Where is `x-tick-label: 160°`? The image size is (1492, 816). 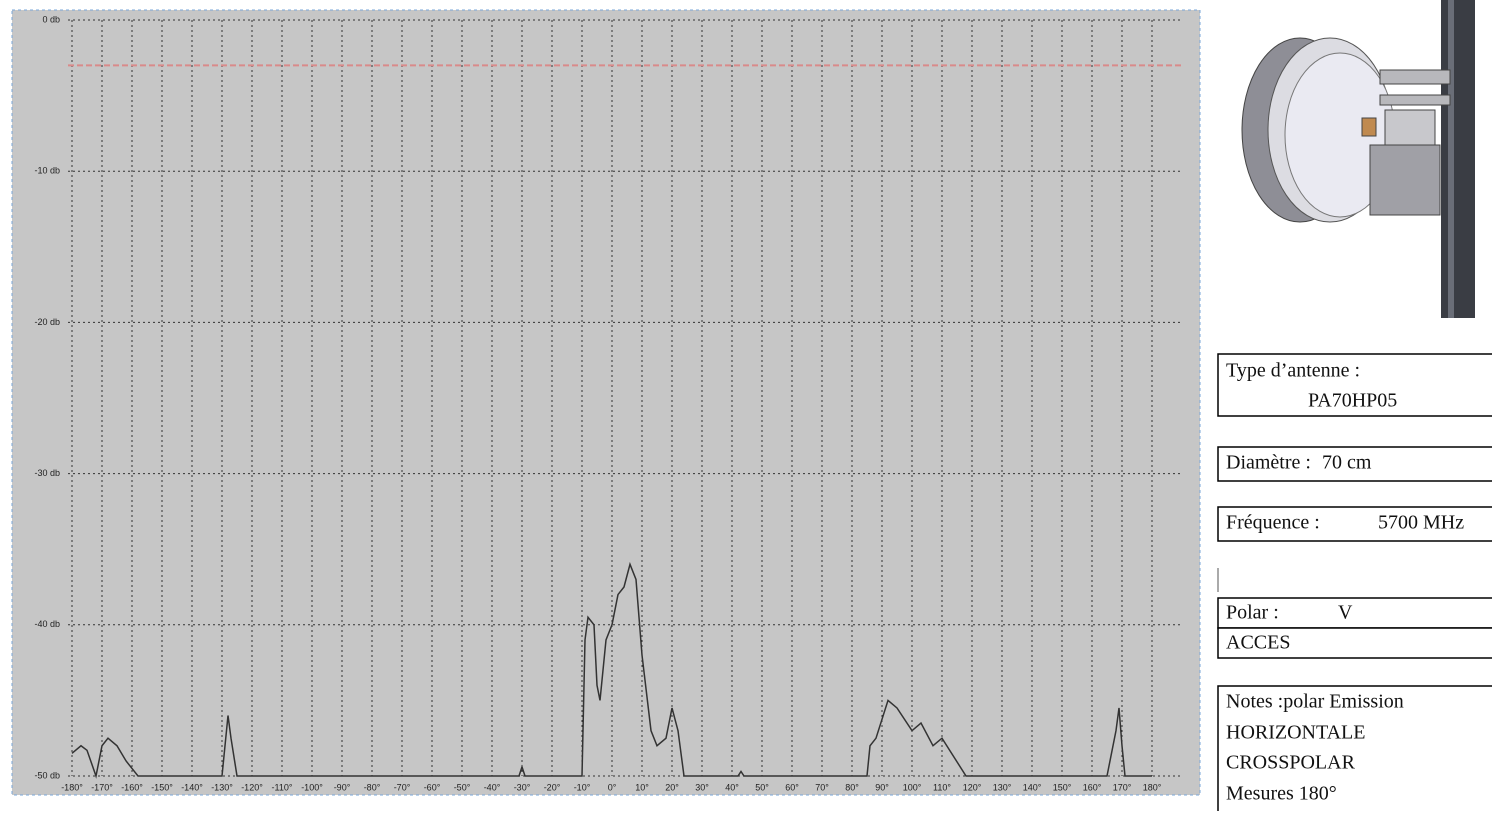
x-tick-label: 160° is located at coordinates (1092, 787).